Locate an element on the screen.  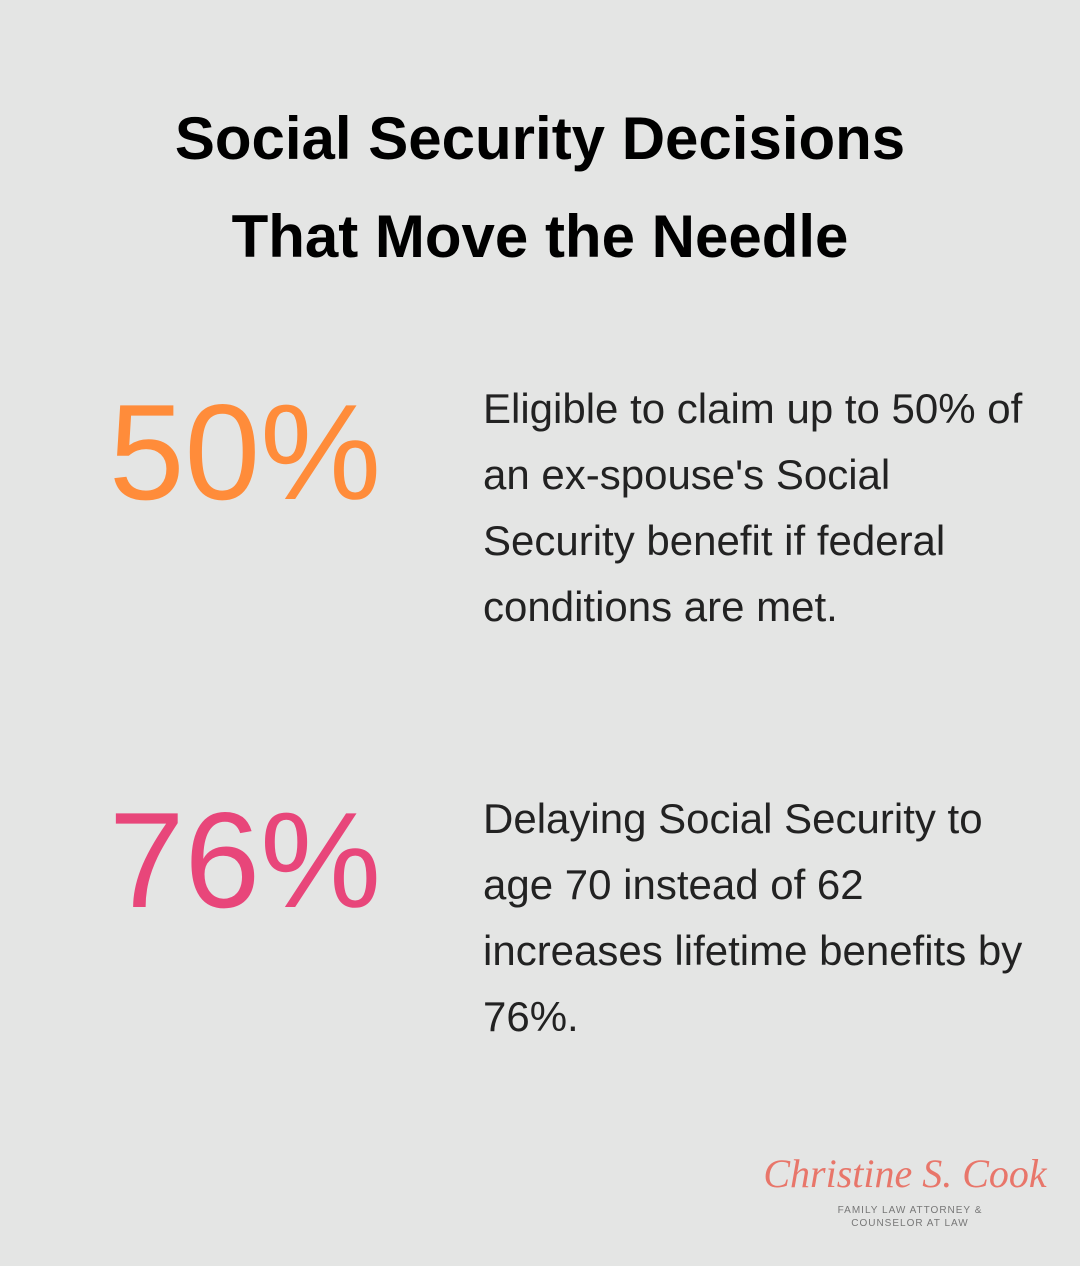
stat-figure: 50% is located at coordinates (245, 452).